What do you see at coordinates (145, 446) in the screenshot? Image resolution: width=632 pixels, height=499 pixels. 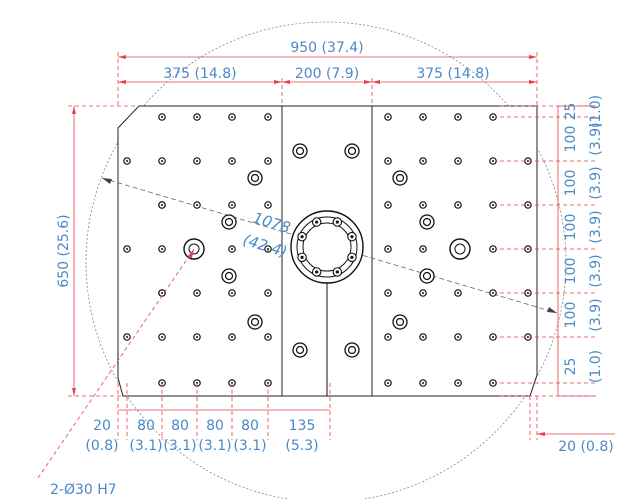 I see `dim-bottom-1-inch: (3.1)` at bounding box center [145, 446].